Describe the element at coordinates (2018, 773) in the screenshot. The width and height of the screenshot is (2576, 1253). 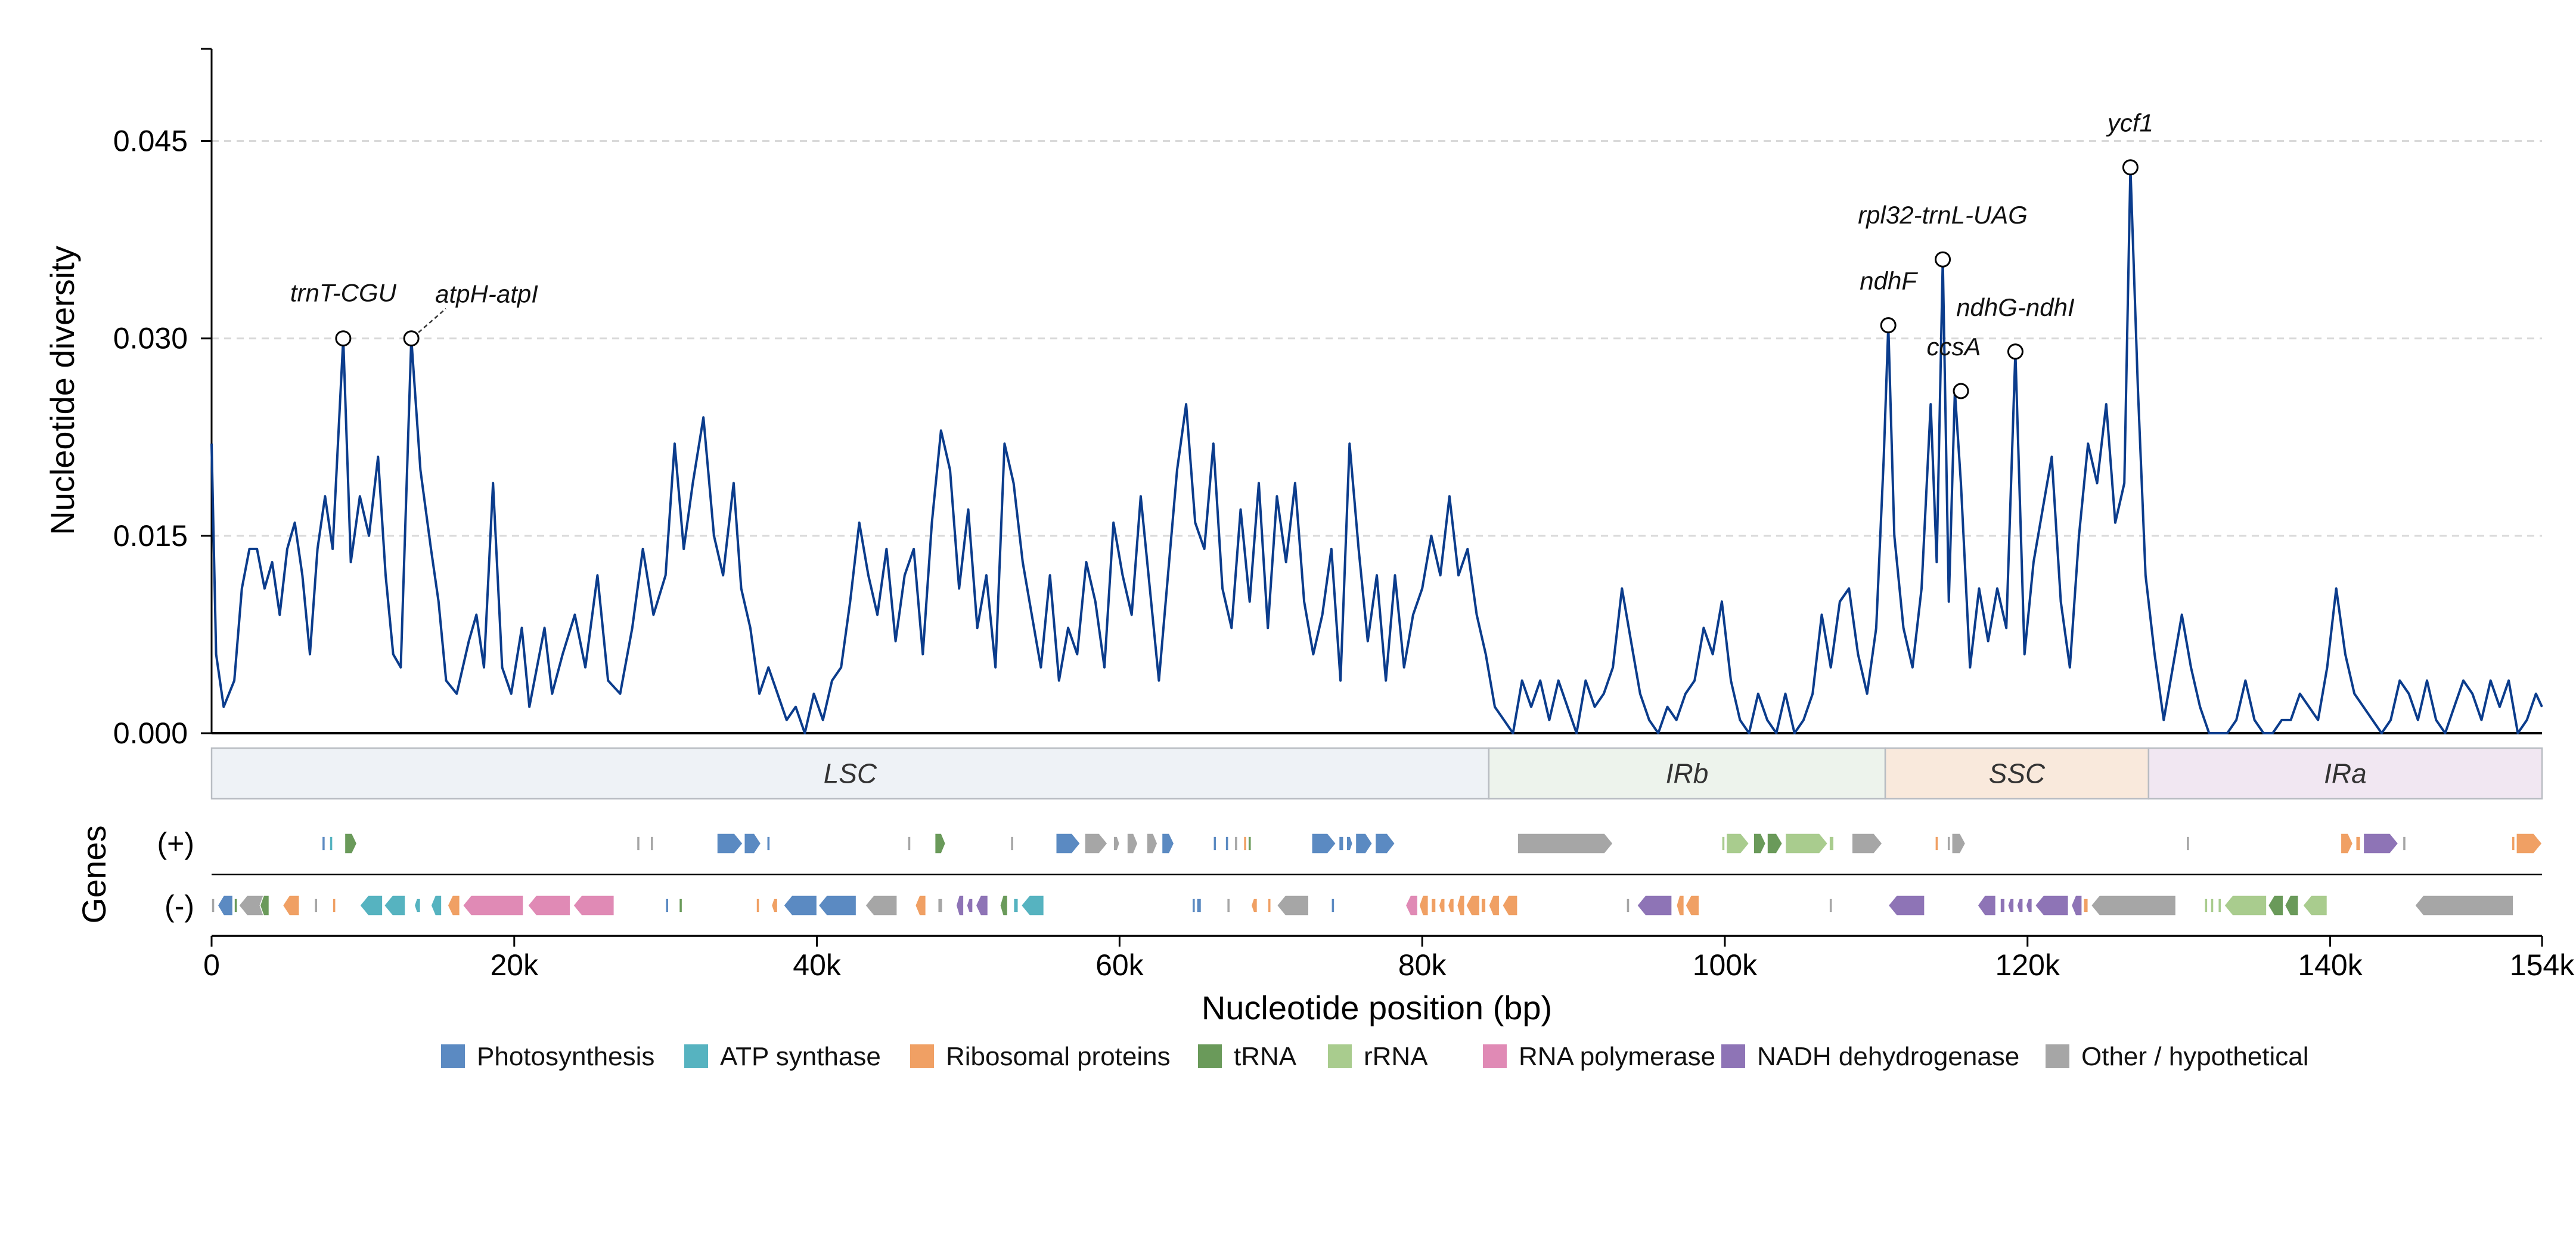
I see `region-label: SSC` at that location.